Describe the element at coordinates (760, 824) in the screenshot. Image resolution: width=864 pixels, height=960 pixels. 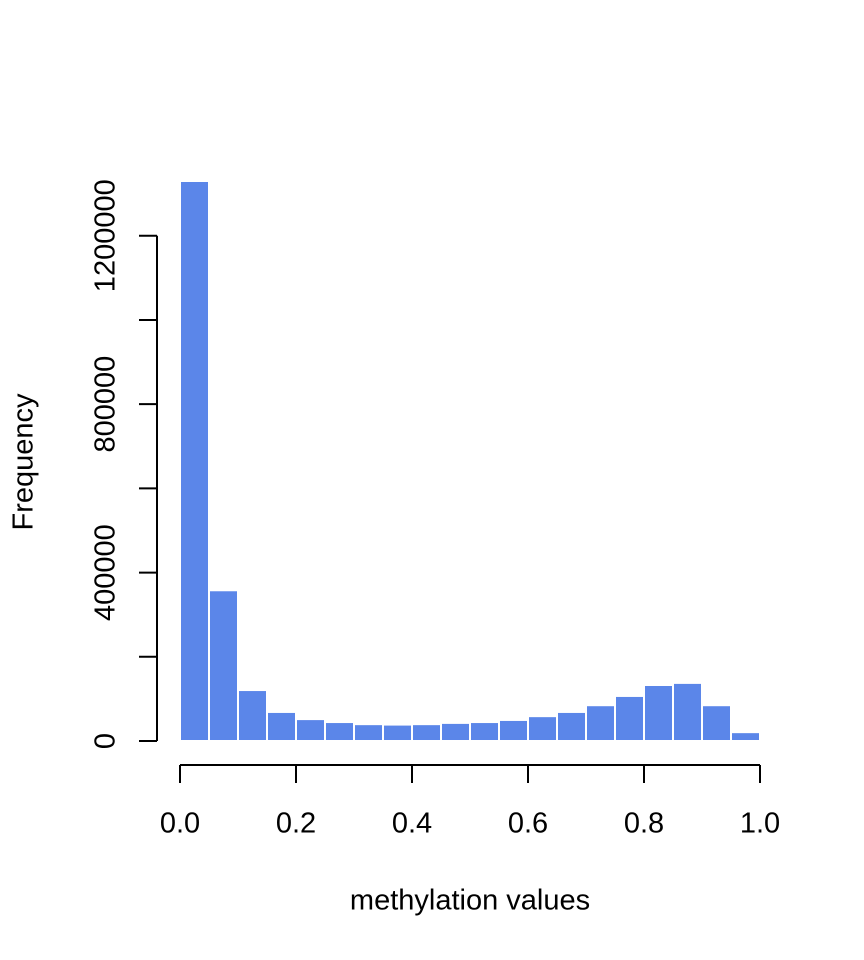
I see `x-tick-label: 1.0` at that location.